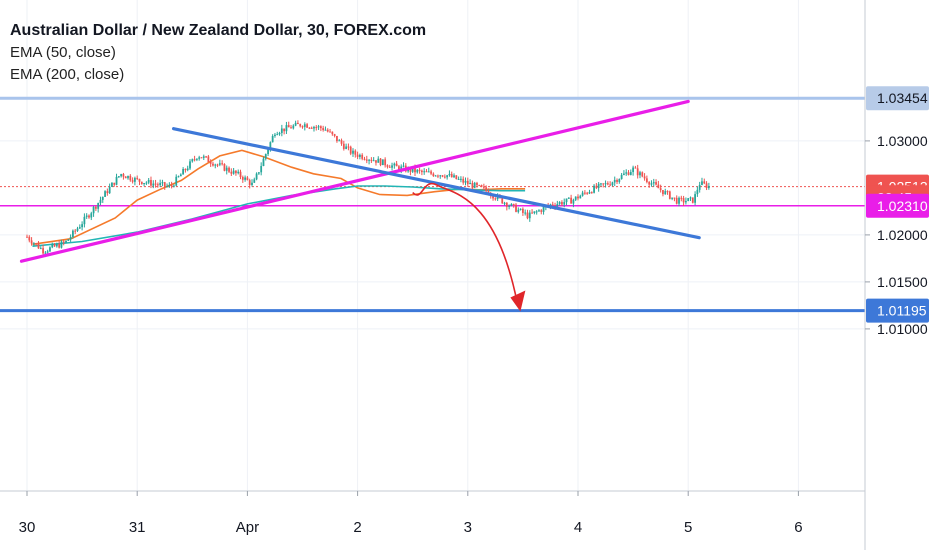 The width and height of the screenshot is (932, 555). What do you see at coordinates (465, 243) in the screenshot?
I see `projection-path` at bounding box center [465, 243].